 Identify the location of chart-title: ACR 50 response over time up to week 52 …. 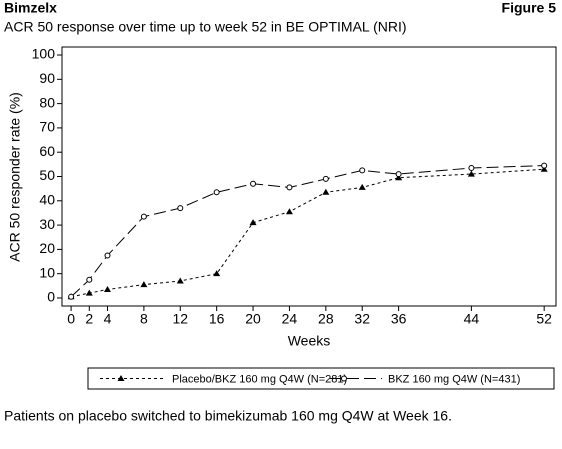
(205, 27).